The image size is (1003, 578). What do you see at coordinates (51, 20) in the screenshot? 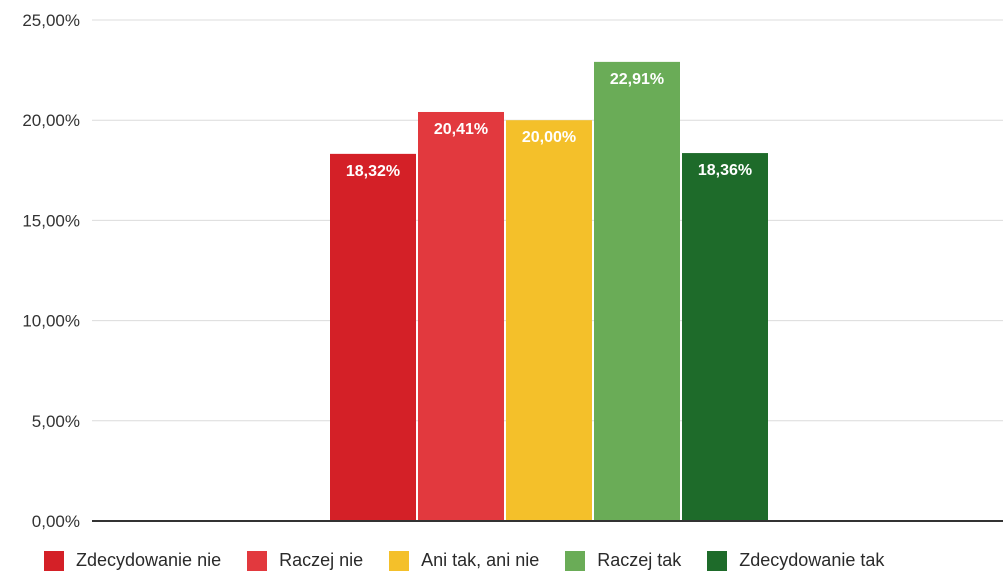
I see `y-tick-label: 25,00%` at bounding box center [51, 20].